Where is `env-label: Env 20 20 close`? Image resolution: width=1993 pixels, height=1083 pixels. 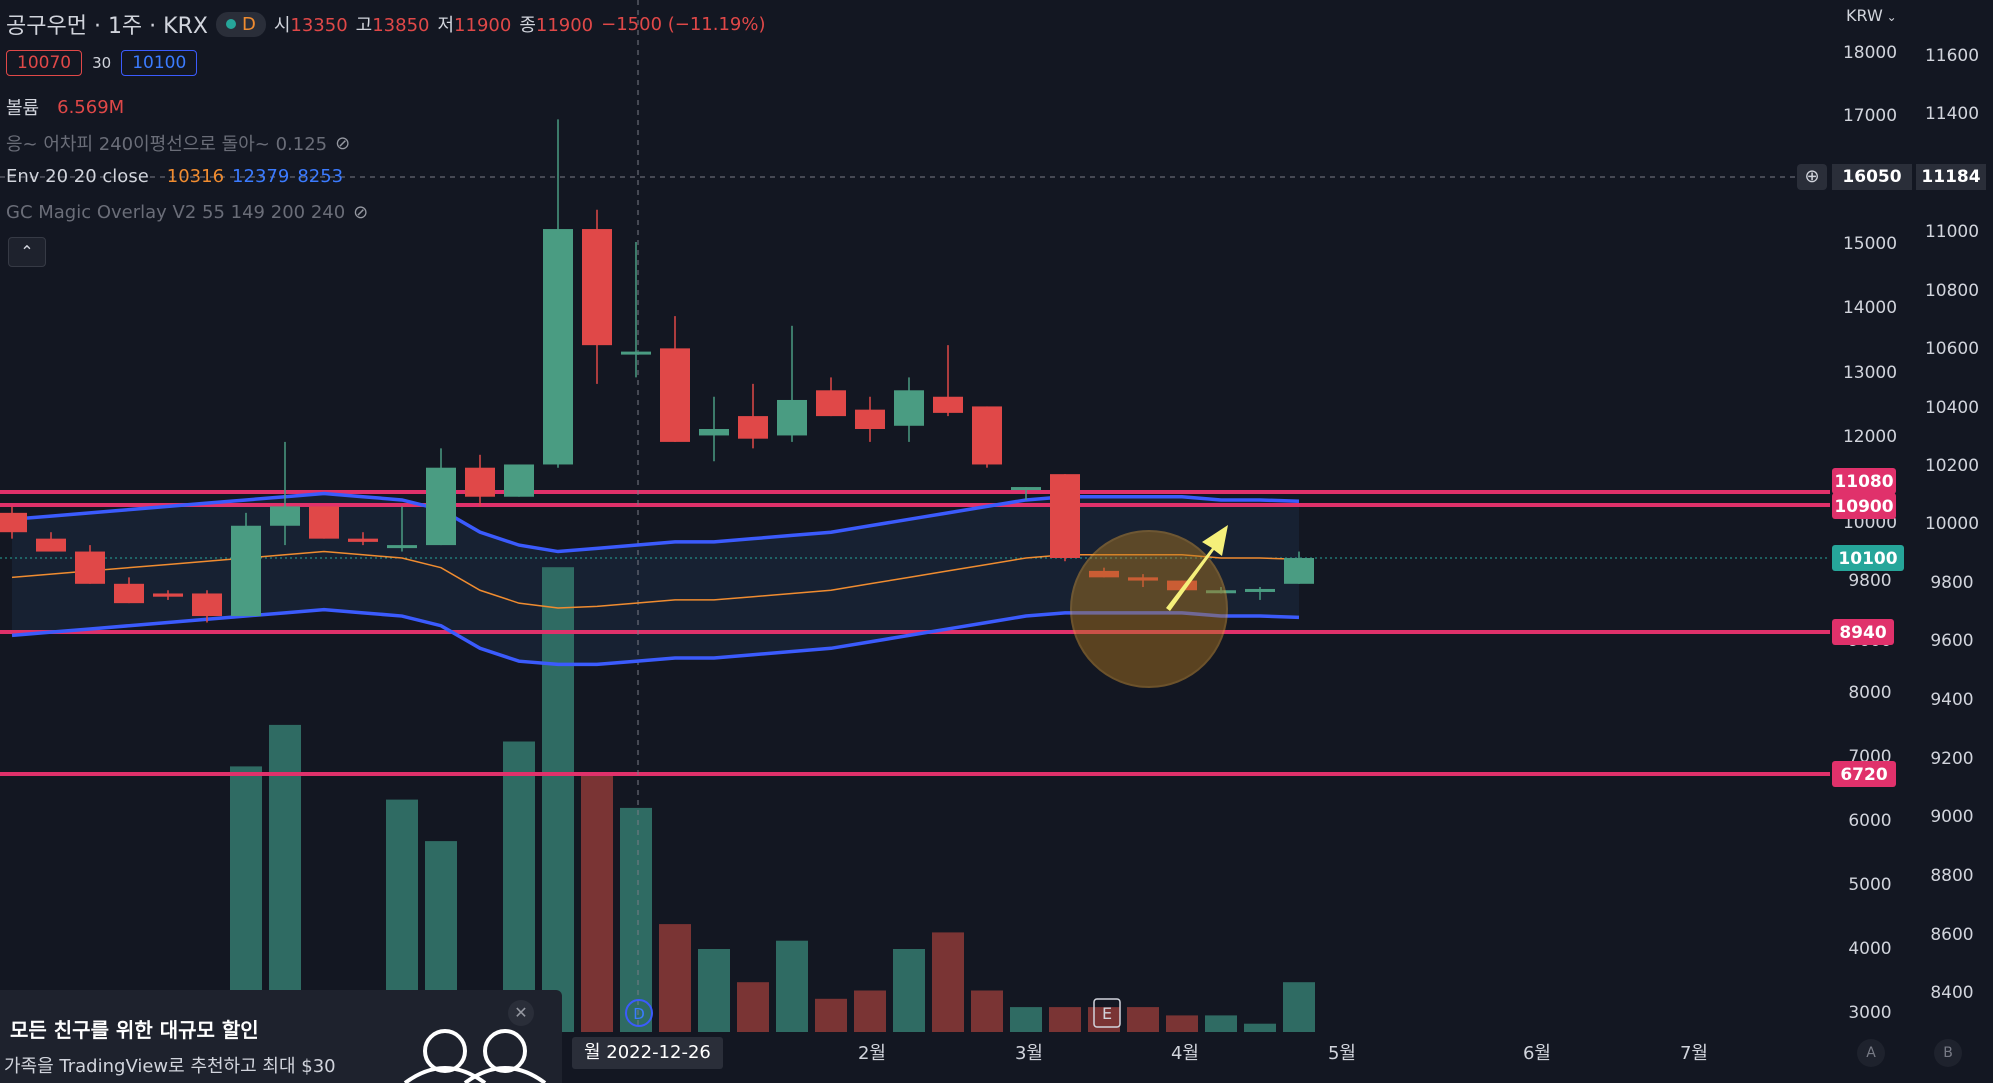
env-label: Env 20 20 close is located at coordinates (77, 176).